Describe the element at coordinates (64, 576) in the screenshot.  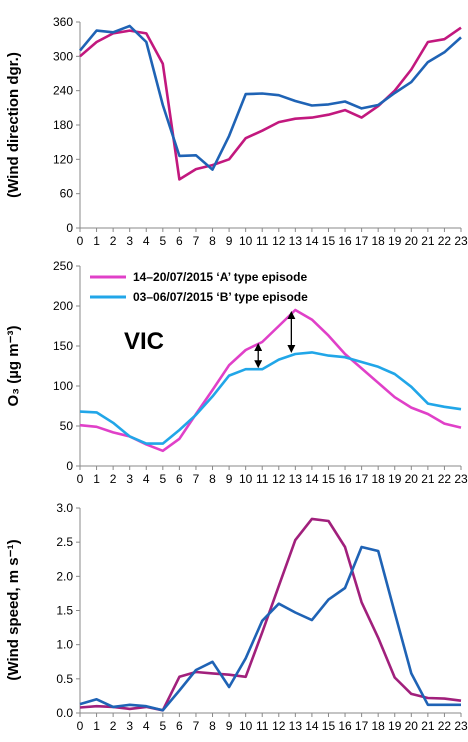
I see `y-tick-label: 2.0` at that location.